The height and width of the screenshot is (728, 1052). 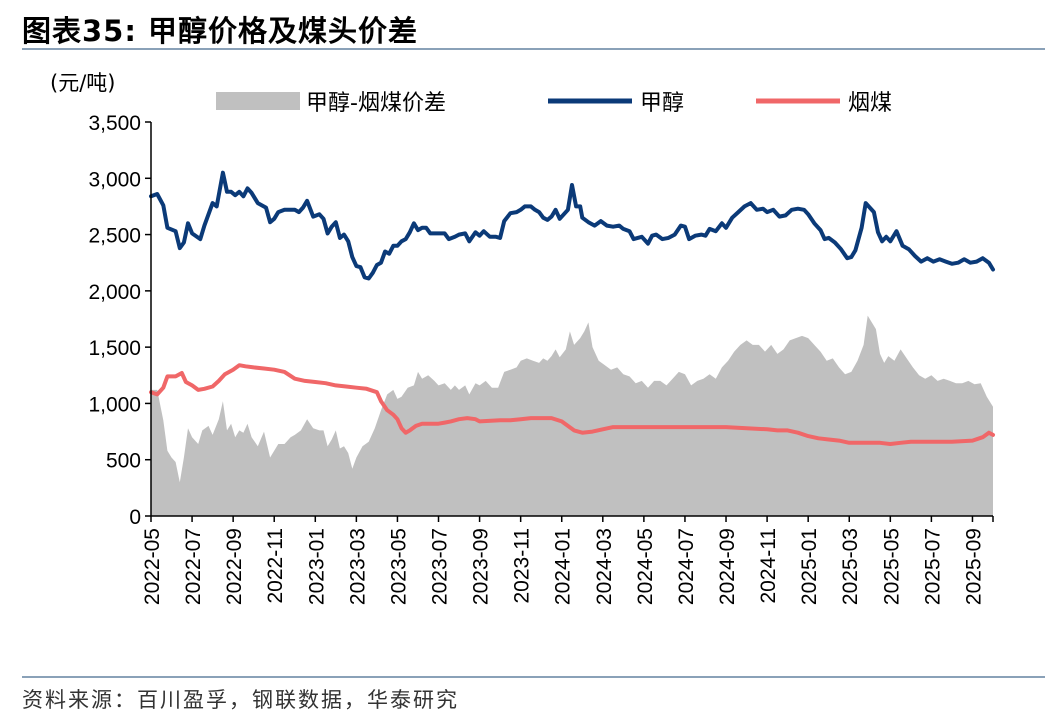 What do you see at coordinates (870, 103) in the screenshot?
I see `legend-label-coal: 烟煤` at bounding box center [870, 103].